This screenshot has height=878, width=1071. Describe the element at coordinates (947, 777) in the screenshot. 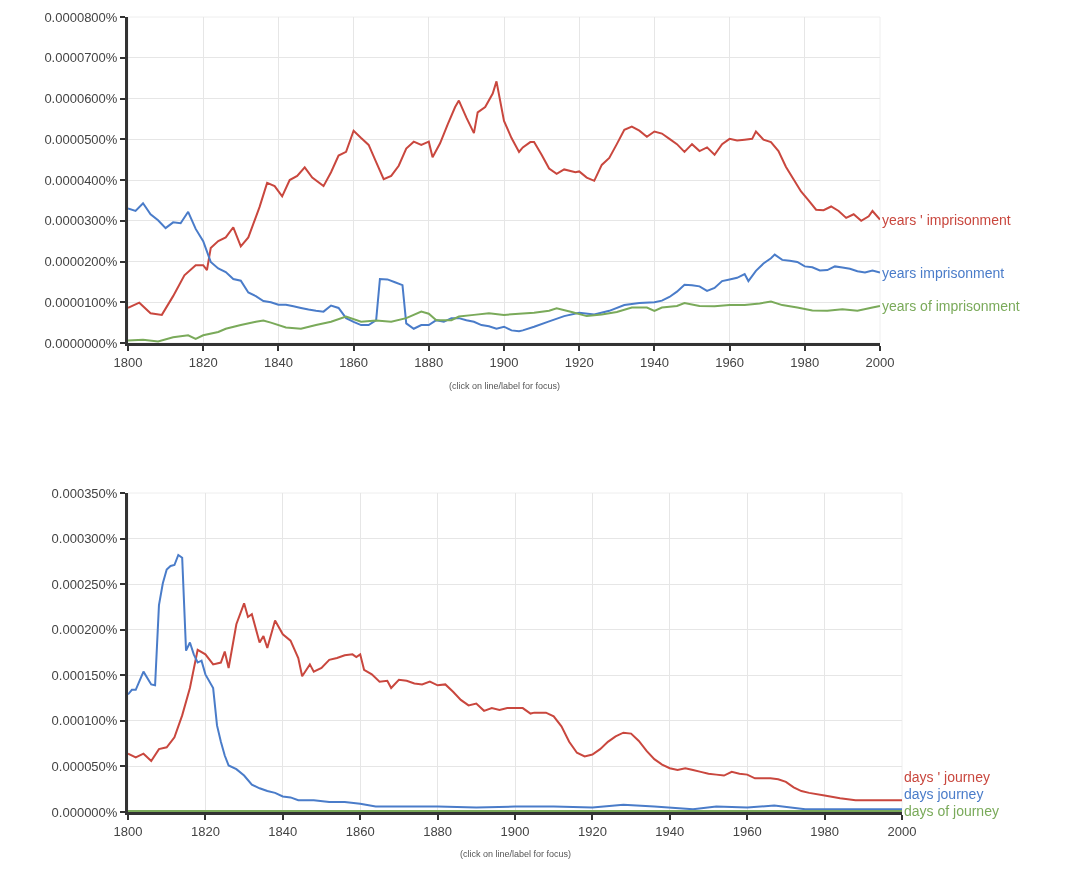

I see `series-label: days ' journey` at that location.